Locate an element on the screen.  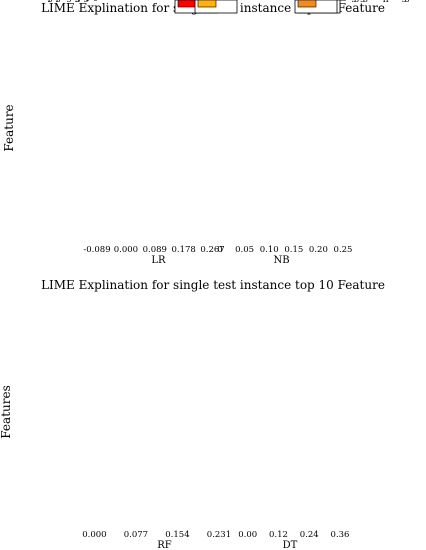
x-tick-label: 0.05 is located at coordinates (244, 250).